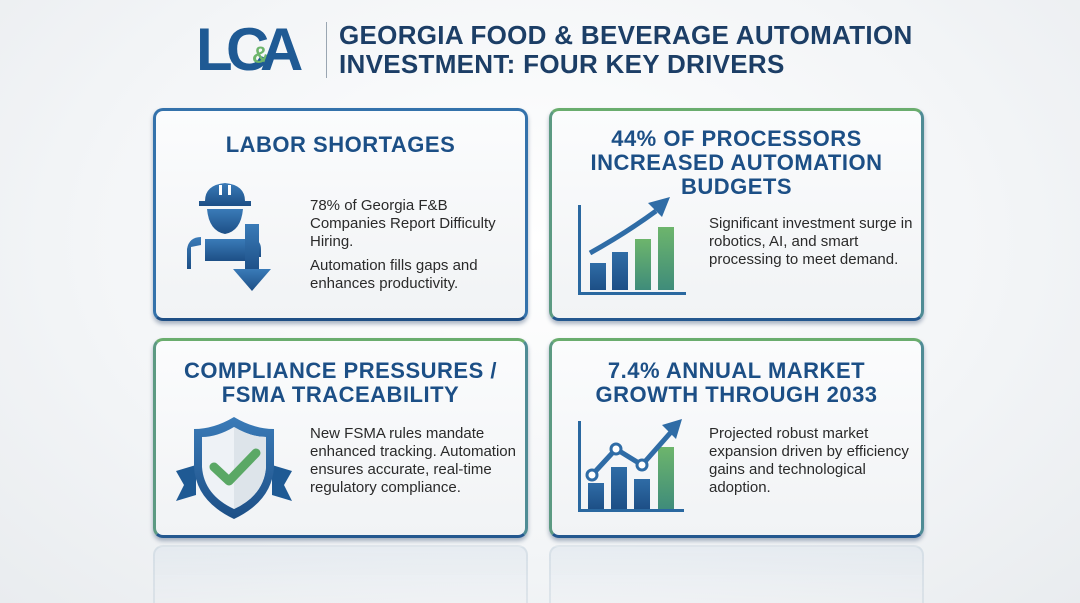  What do you see at coordinates (562, 64) in the screenshot?
I see `title-line-2: INVESTMENT: FOUR KEY DRIVERS` at bounding box center [562, 64].